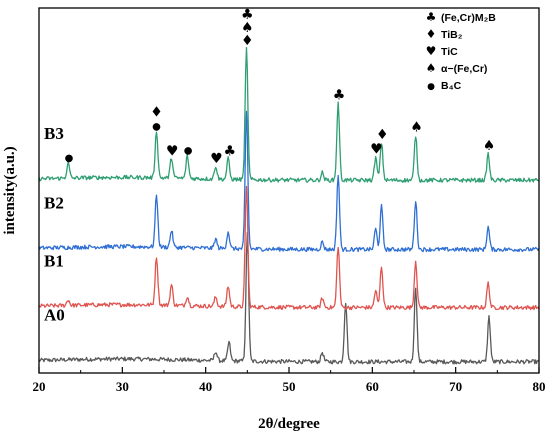  What do you see at coordinates (539, 386) in the screenshot?
I see `x-tick-label: 80` at bounding box center [539, 386].